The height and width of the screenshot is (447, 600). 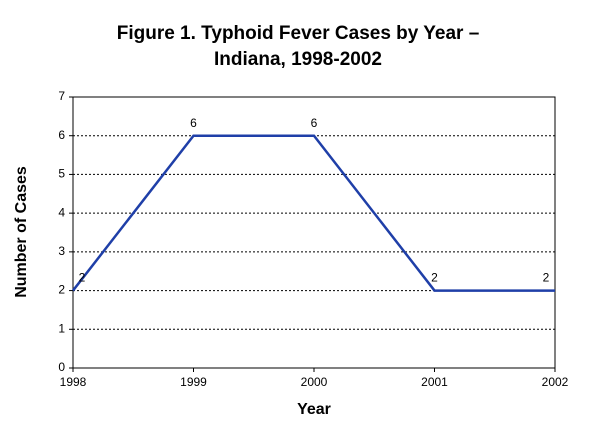 I want to click on y-tick-label: 5, so click(x=61, y=174).